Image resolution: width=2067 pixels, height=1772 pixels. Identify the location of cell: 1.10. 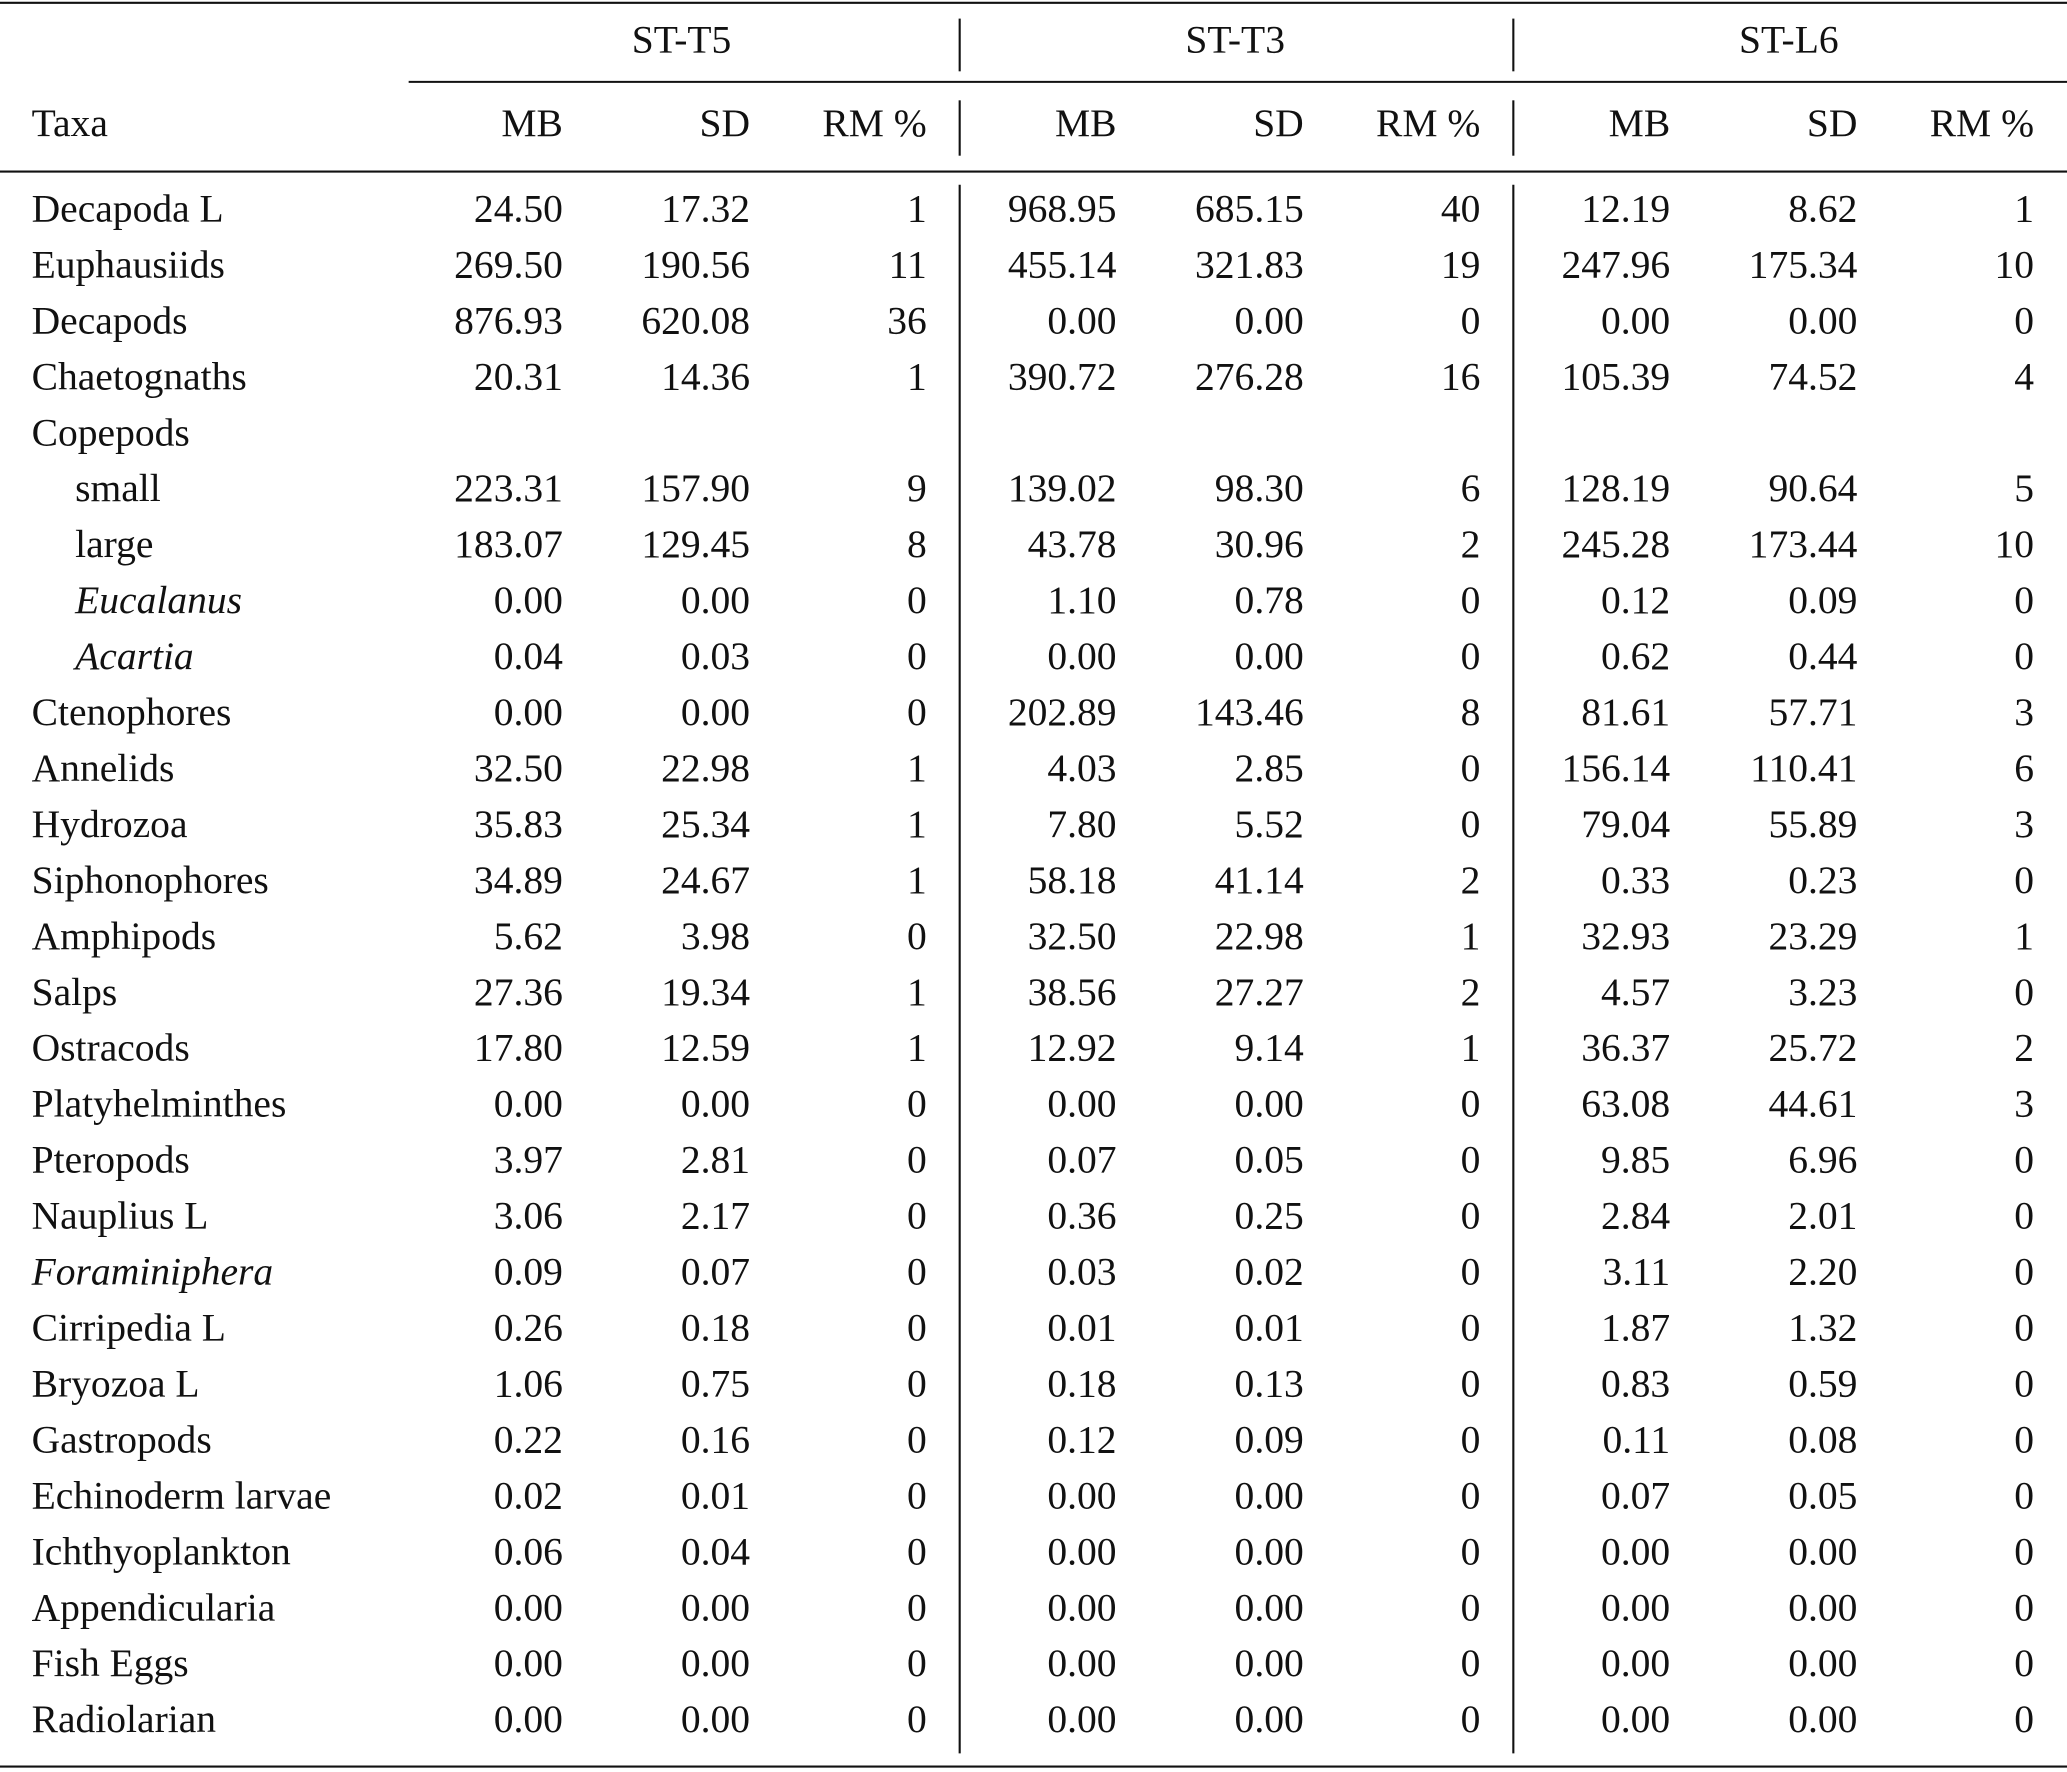
(1081, 600).